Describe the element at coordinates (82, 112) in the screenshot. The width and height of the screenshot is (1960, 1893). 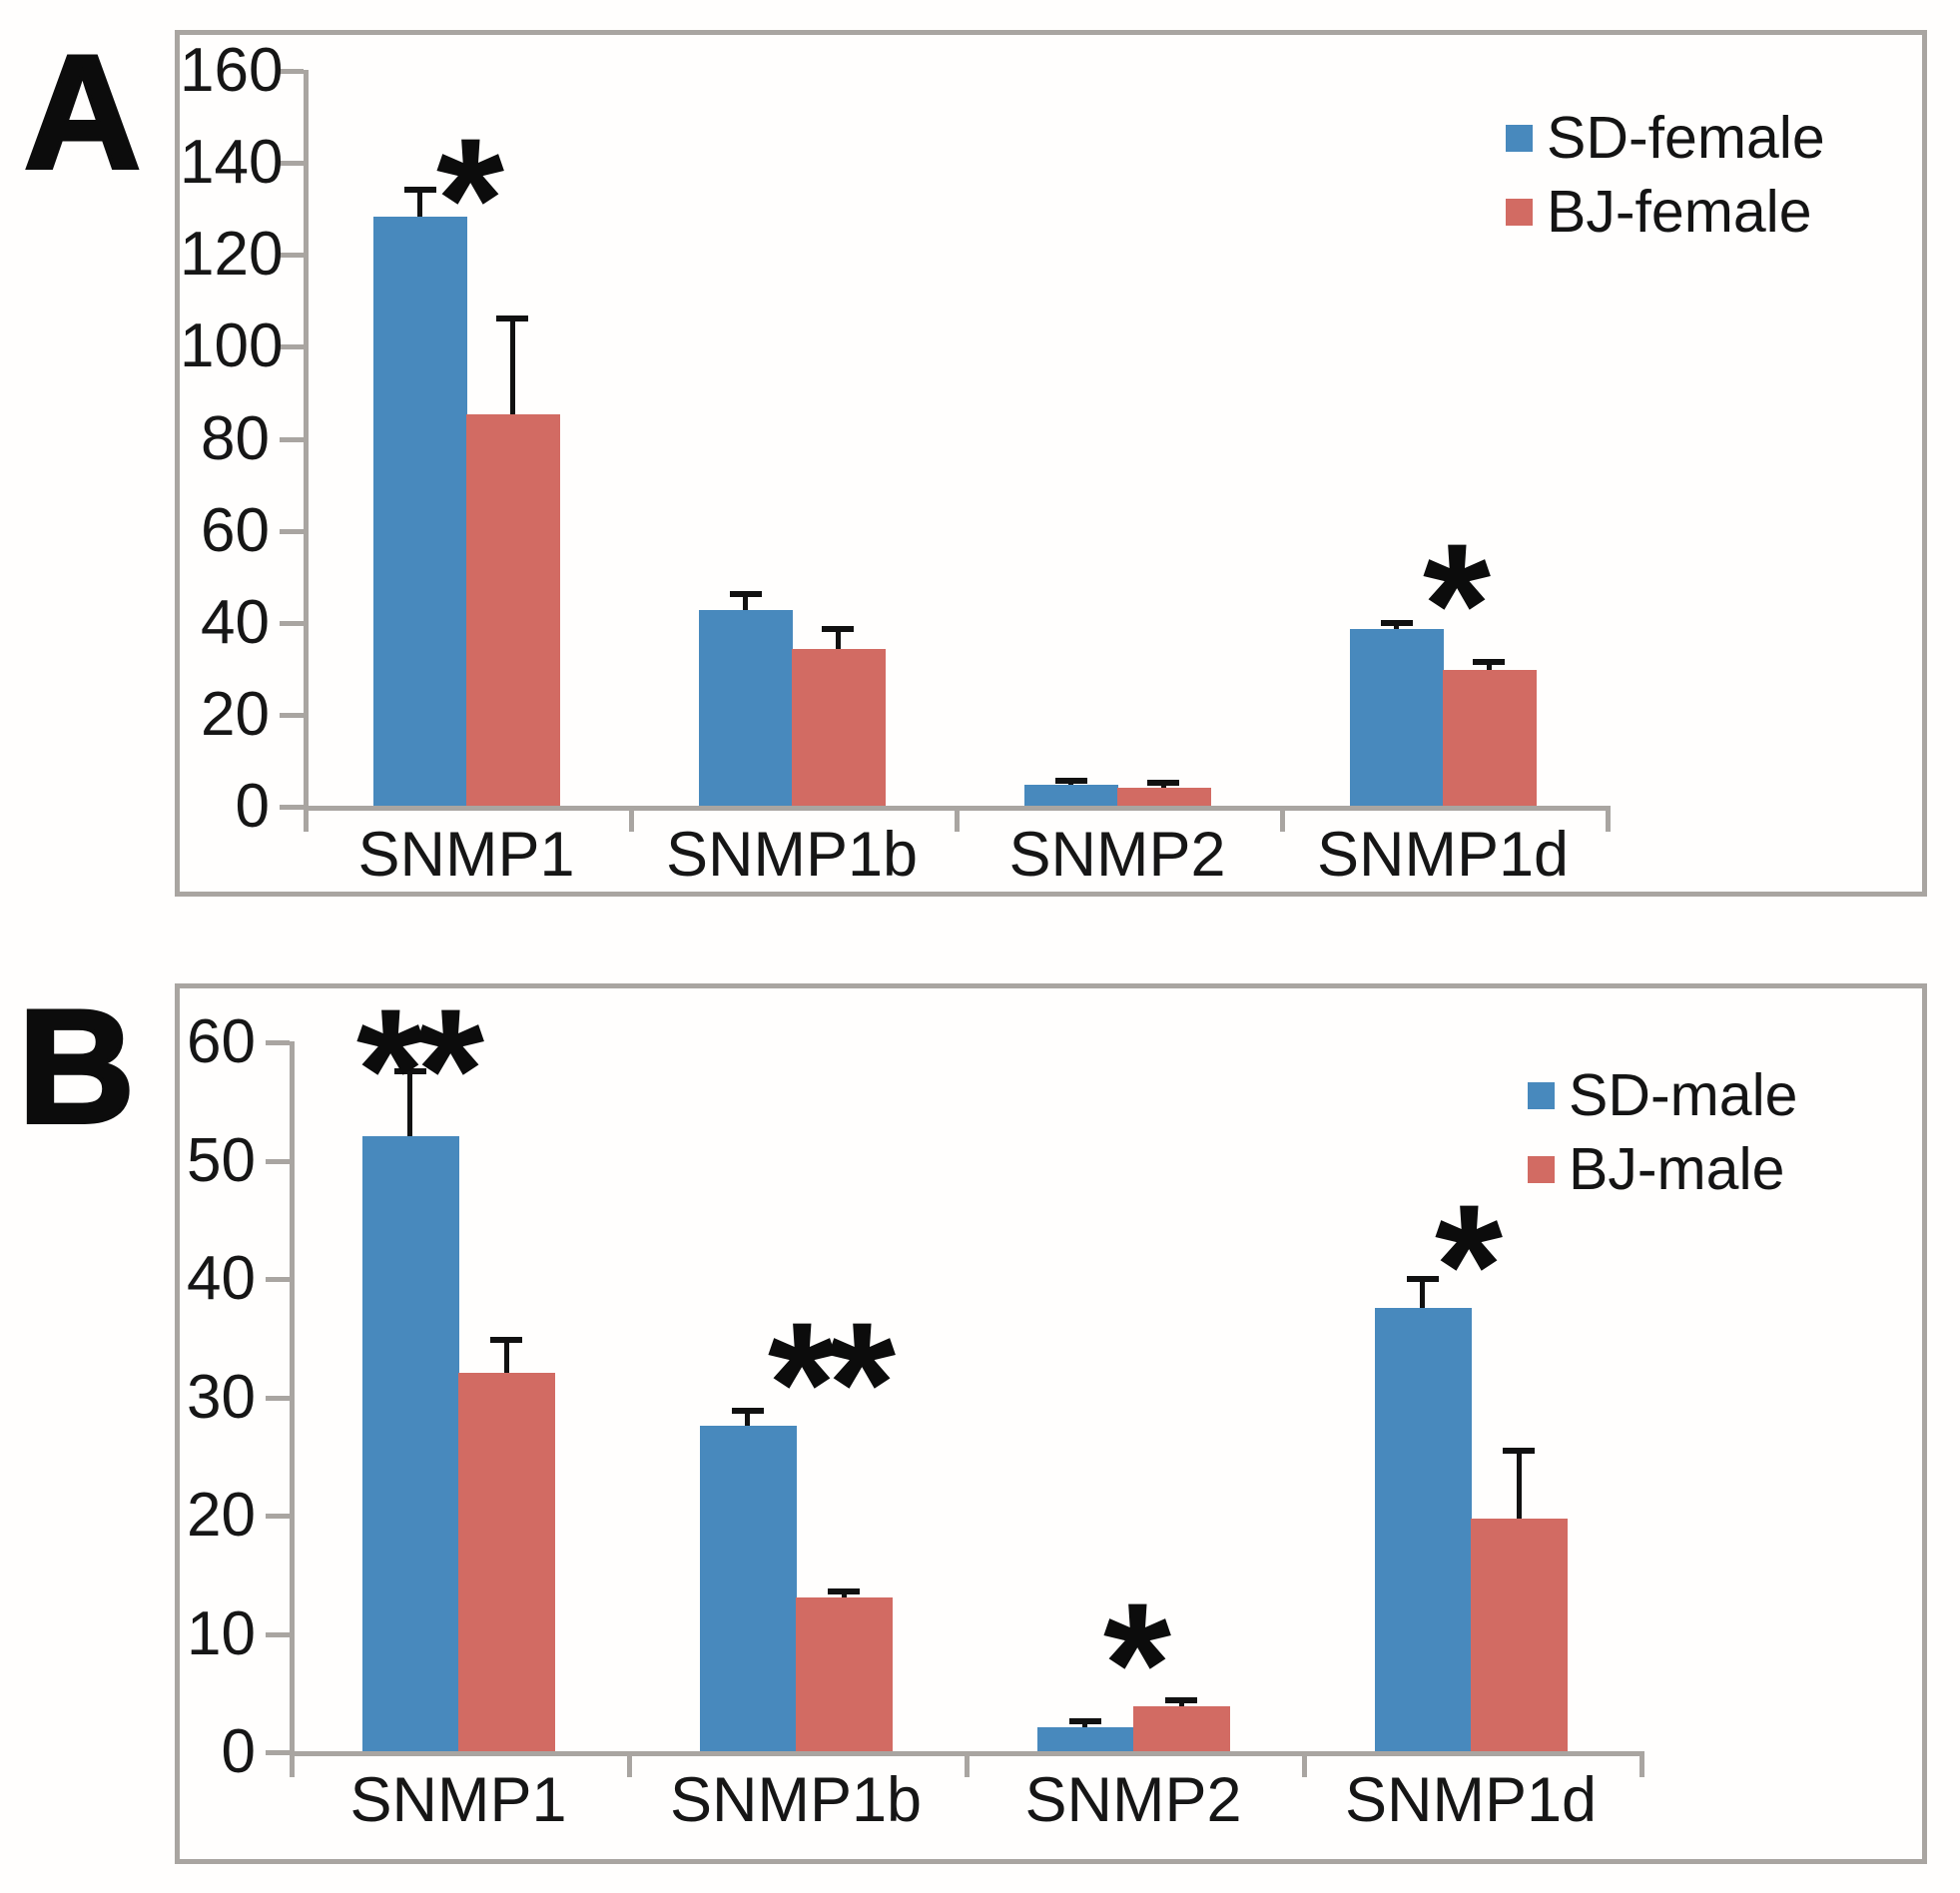
I see `panel-label-a: A` at that location.